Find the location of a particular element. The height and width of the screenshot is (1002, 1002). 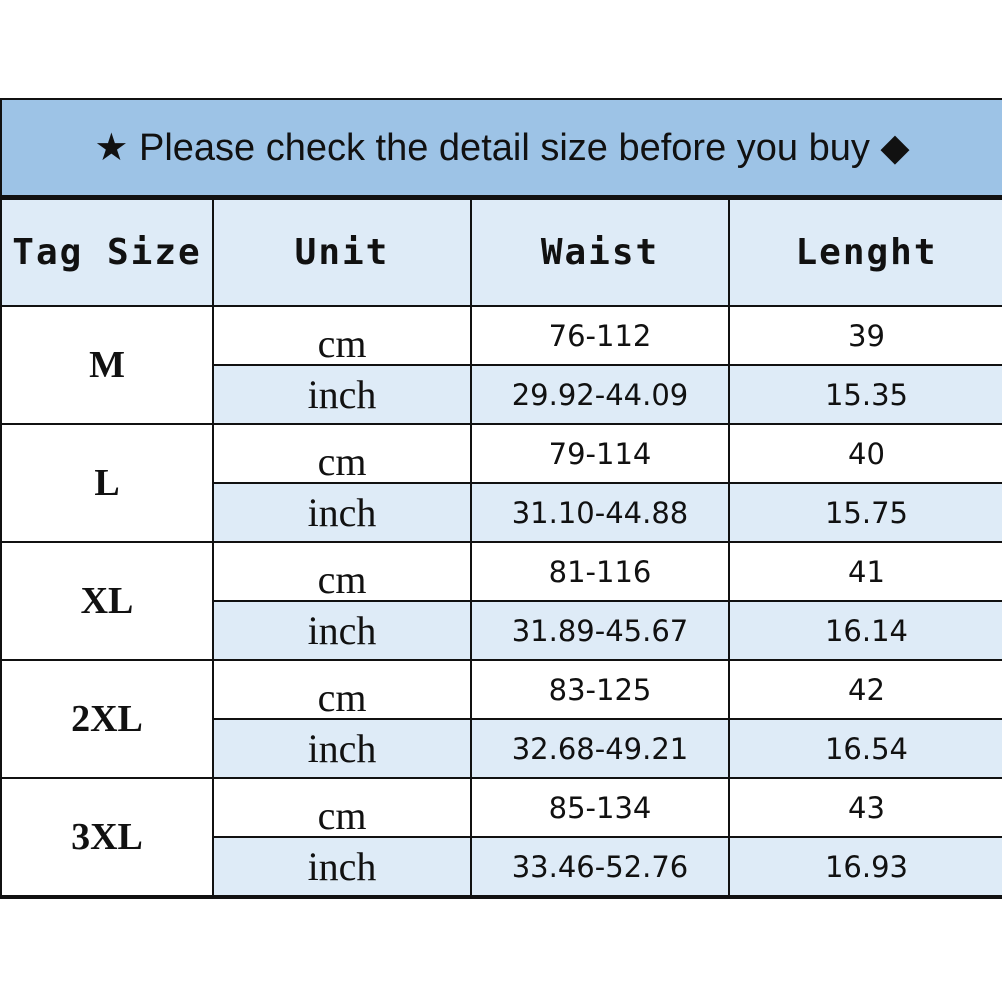

tag-size-cell: L is located at coordinates (108, 483).